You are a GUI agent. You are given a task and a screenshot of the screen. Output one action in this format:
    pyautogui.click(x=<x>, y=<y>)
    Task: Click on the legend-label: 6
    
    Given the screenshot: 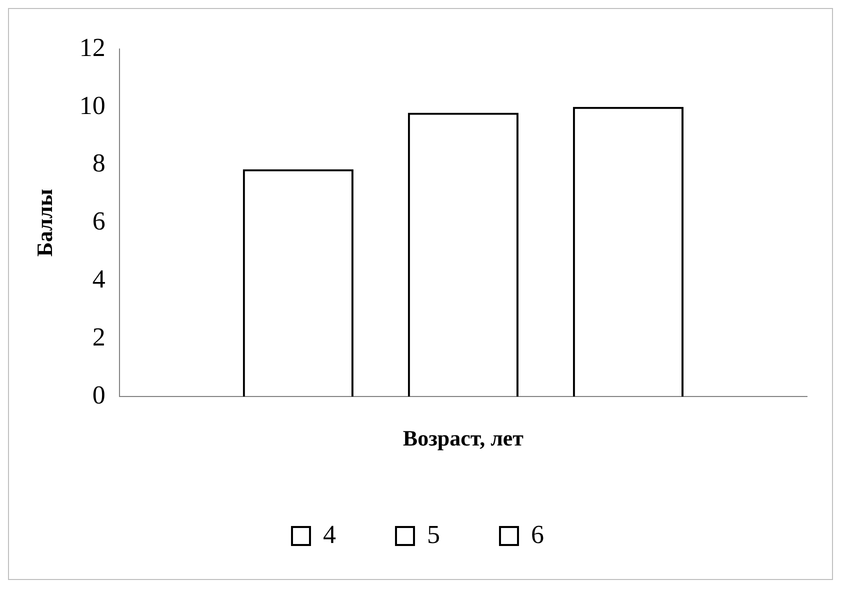 What is the action you would take?
    pyautogui.click(x=537, y=534)
    